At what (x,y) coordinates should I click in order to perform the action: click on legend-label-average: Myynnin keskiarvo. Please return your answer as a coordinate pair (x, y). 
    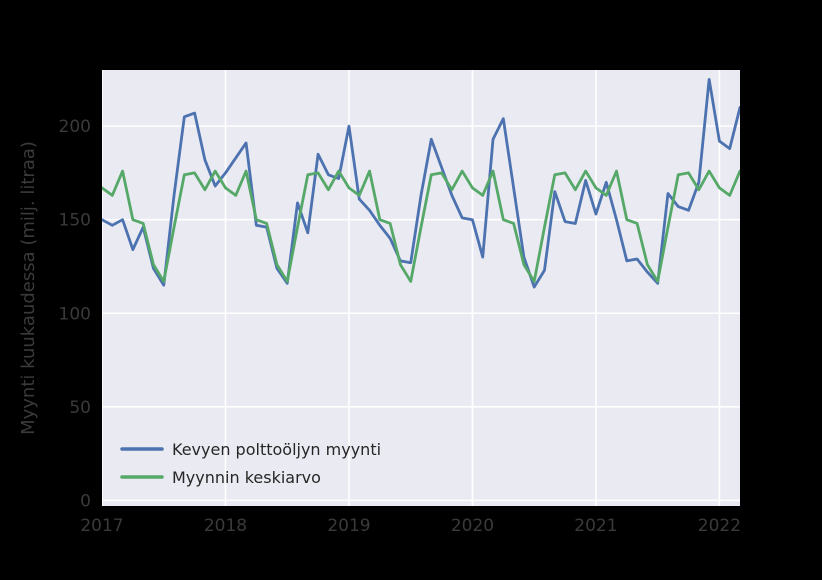
    Looking at the image, I should click on (246, 477).